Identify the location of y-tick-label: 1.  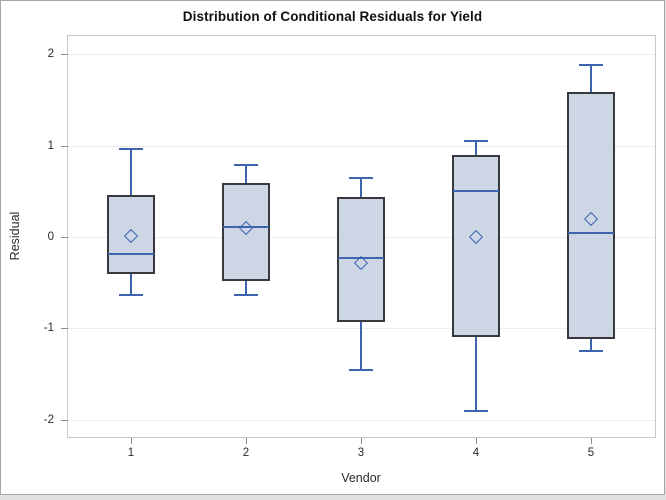
(50, 146).